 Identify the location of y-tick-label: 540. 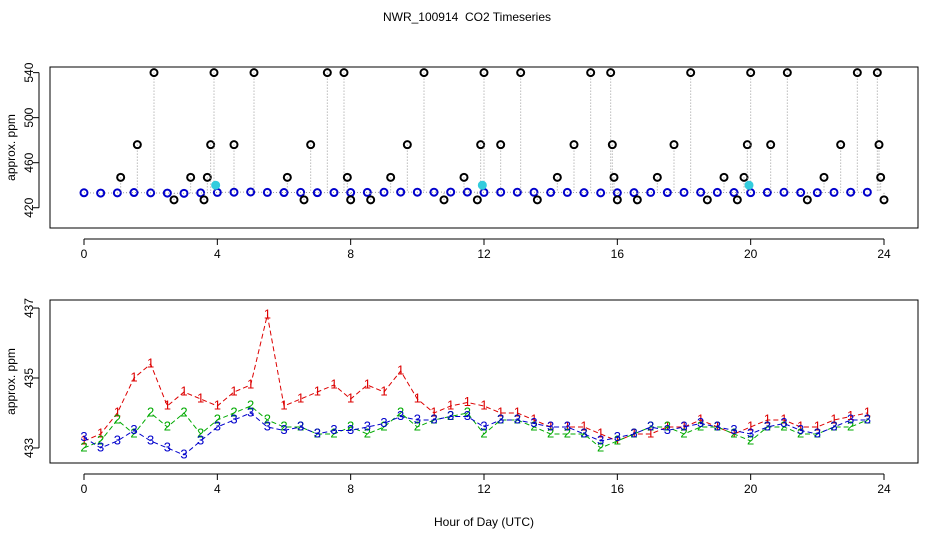
(29, 72).